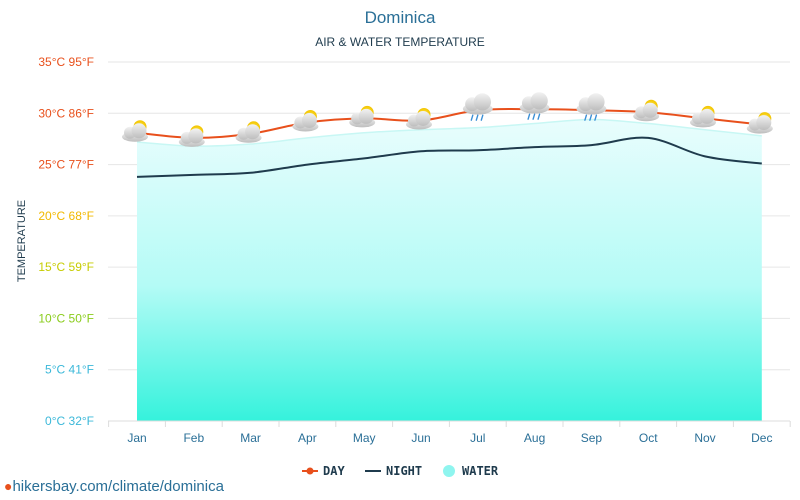  I want to click on x-tick-label: Jul, so click(477, 438).